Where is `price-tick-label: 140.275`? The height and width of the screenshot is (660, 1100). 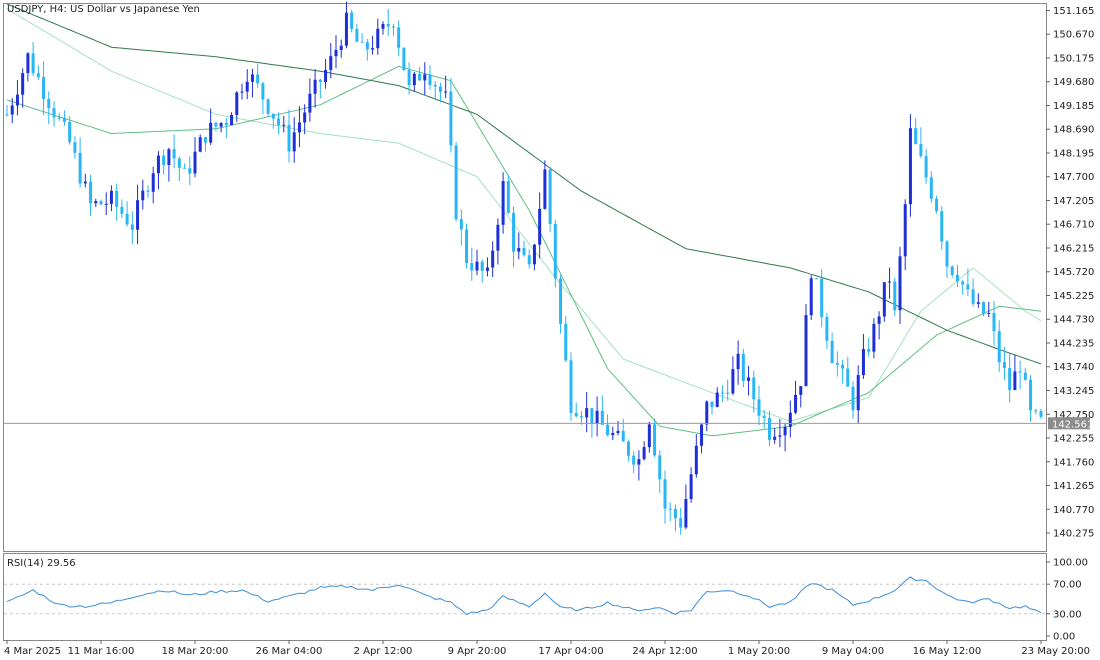
price-tick-label: 140.275 is located at coordinates (1073, 534).